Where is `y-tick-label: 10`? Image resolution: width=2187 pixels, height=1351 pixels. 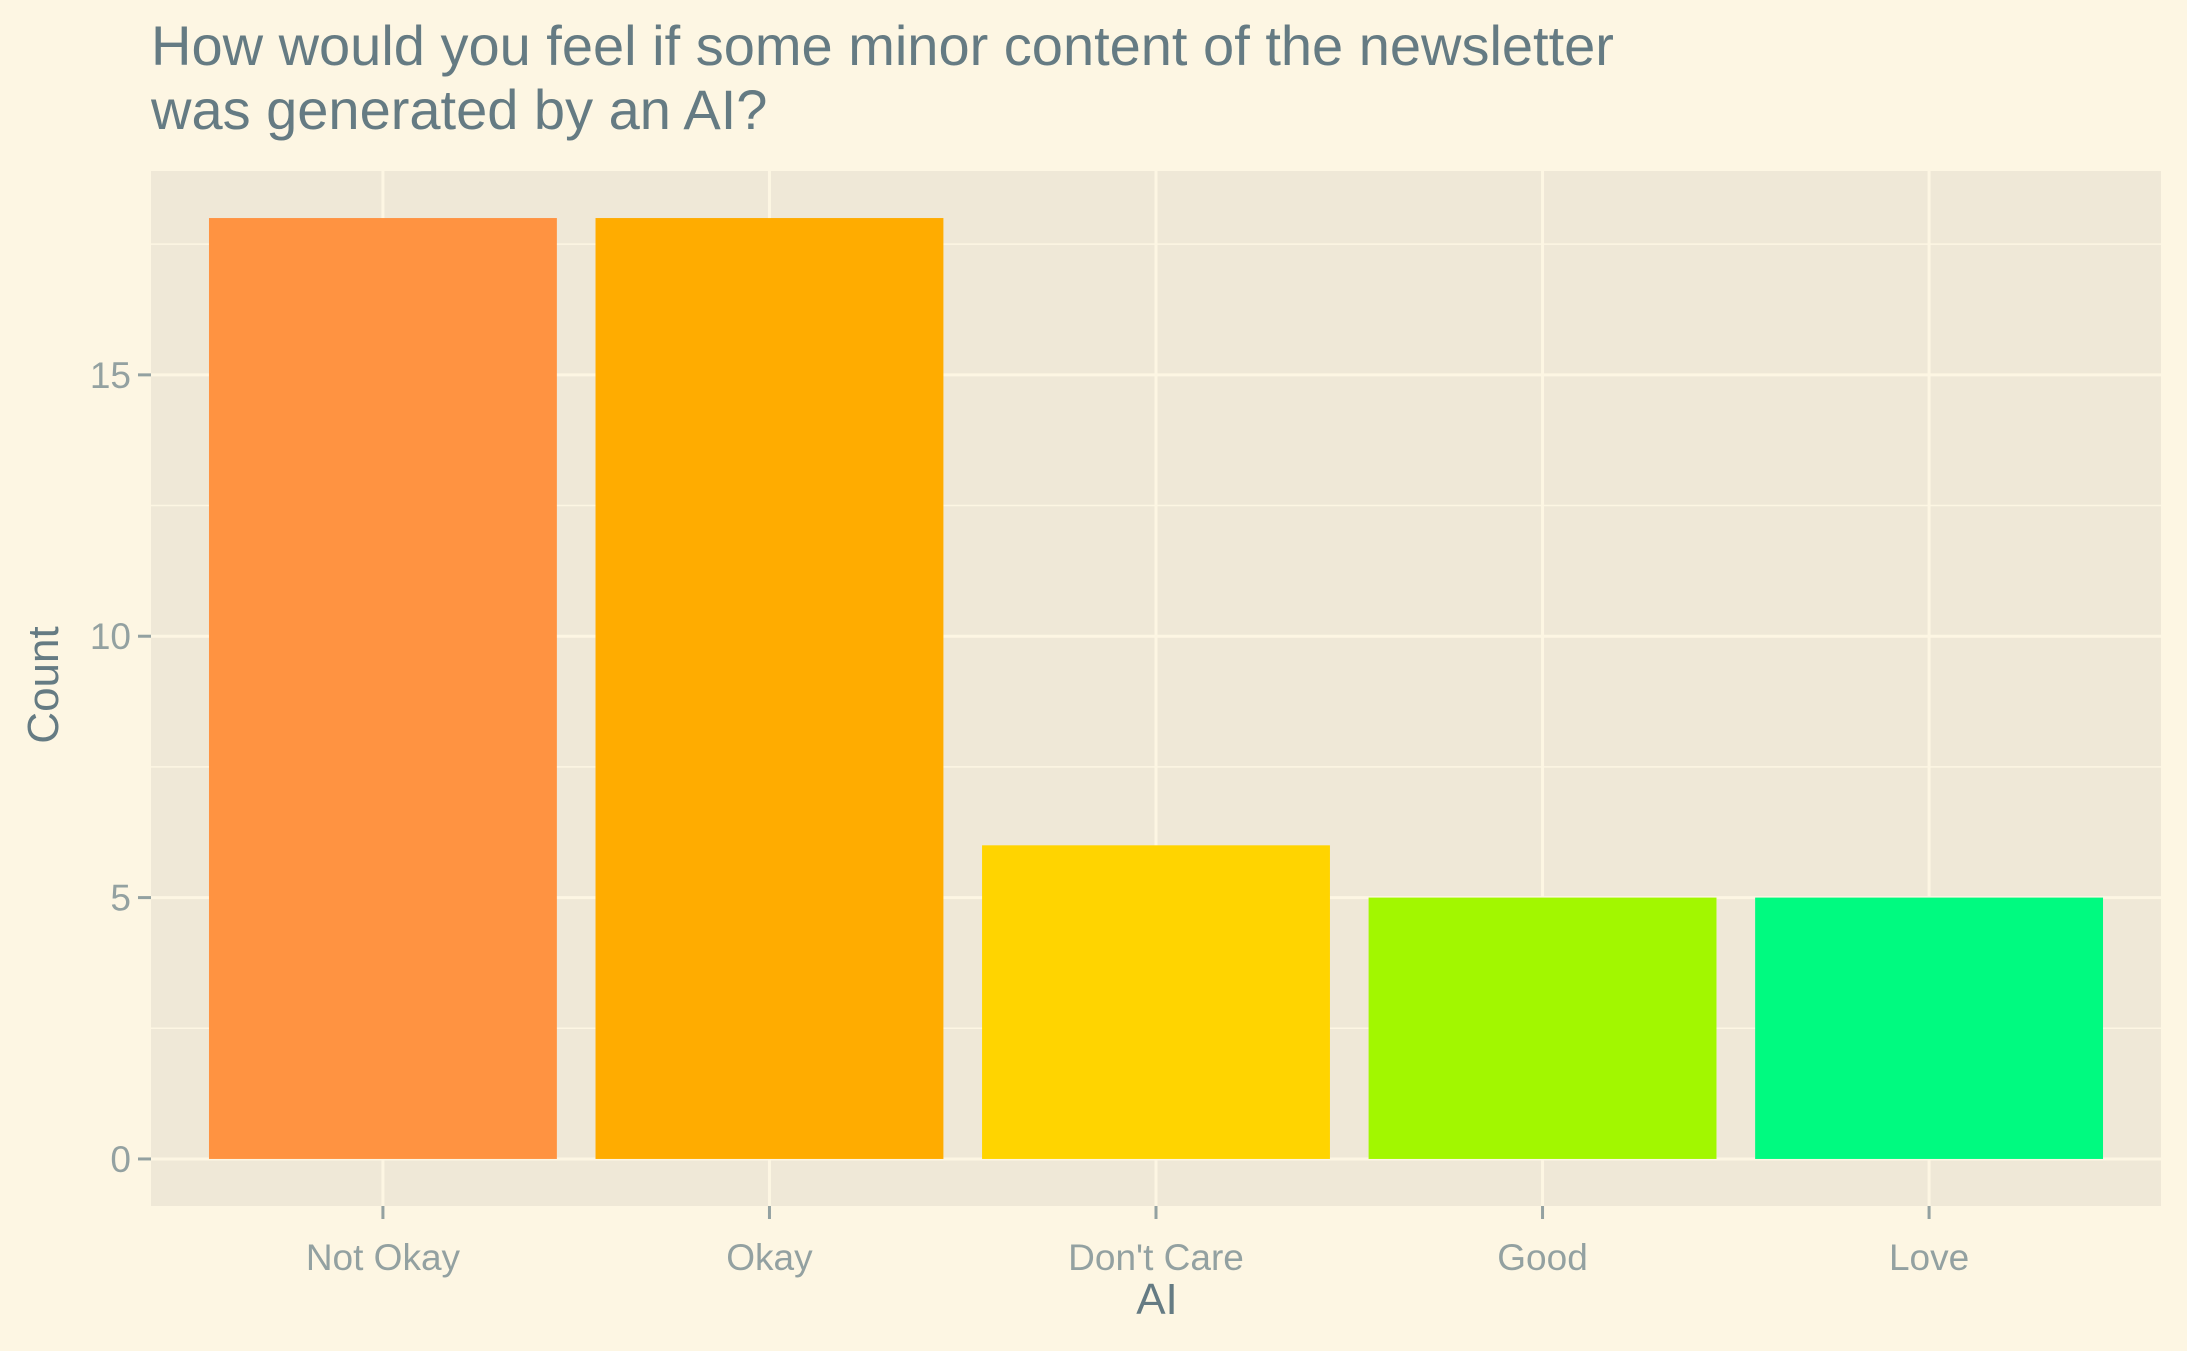
y-tick-label: 10 is located at coordinates (110, 636).